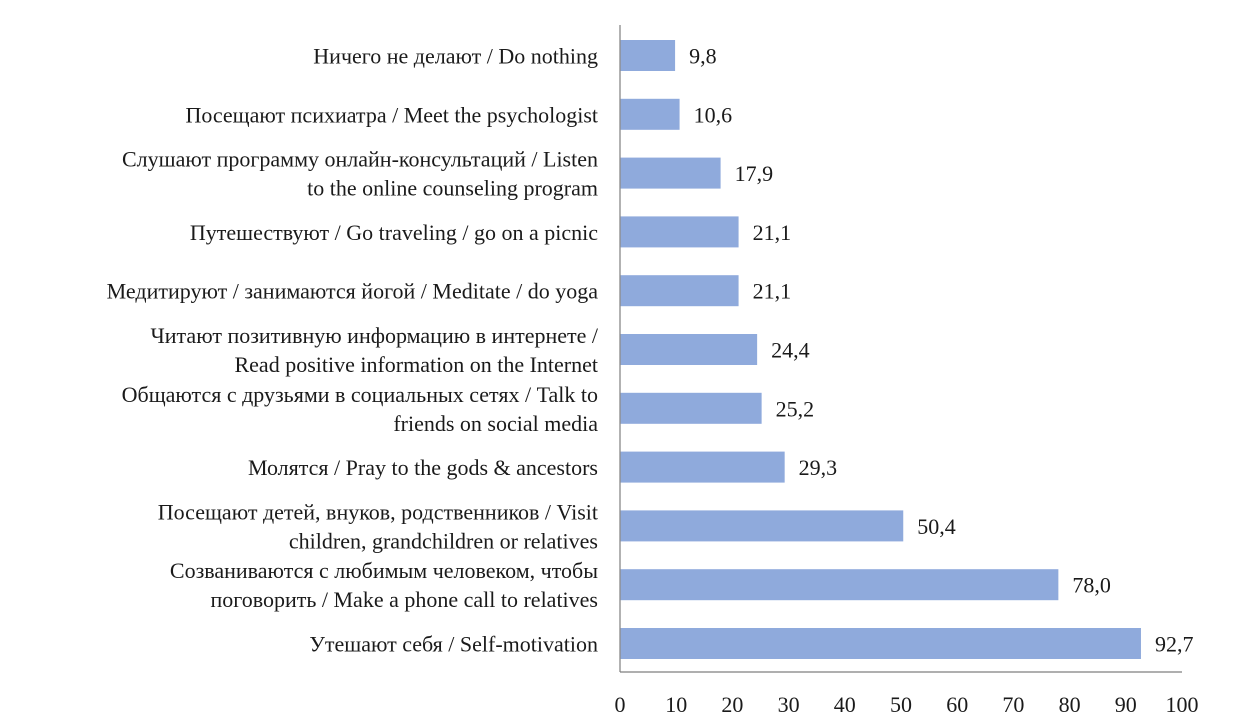 The width and height of the screenshot is (1250, 727). What do you see at coordinates (423, 467) in the screenshot?
I see `category-label: Молятся / Pray to the gods & ancestors` at bounding box center [423, 467].